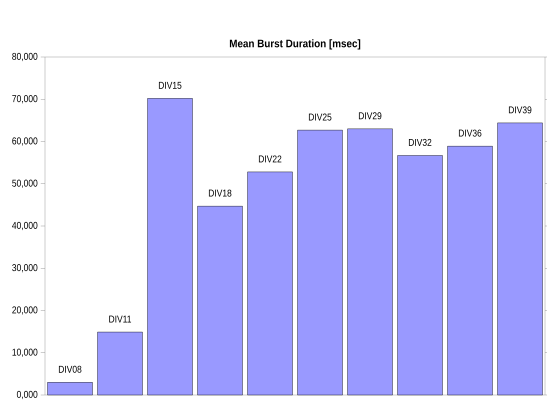 The image size is (547, 417). I want to click on y-tick-label: 20,000, so click(25, 310).